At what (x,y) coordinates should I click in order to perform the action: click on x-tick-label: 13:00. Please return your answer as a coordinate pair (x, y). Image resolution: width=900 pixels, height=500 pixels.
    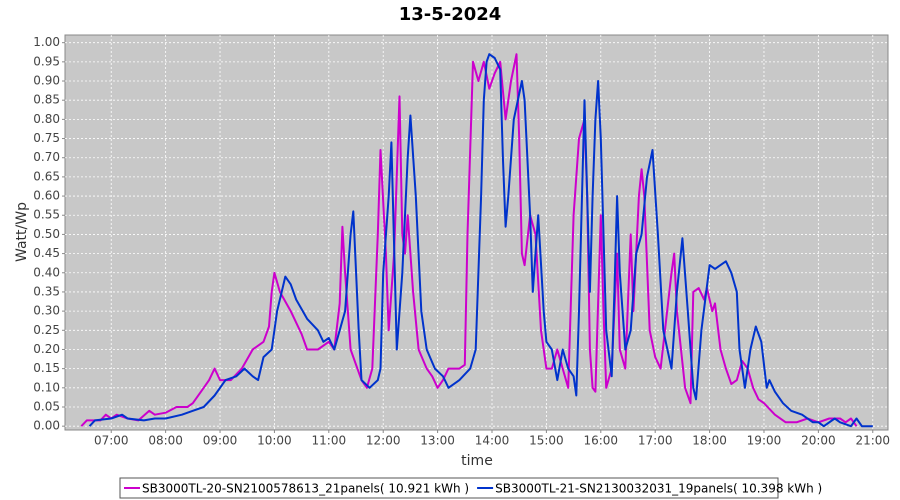
    Looking at the image, I should click on (437, 441).